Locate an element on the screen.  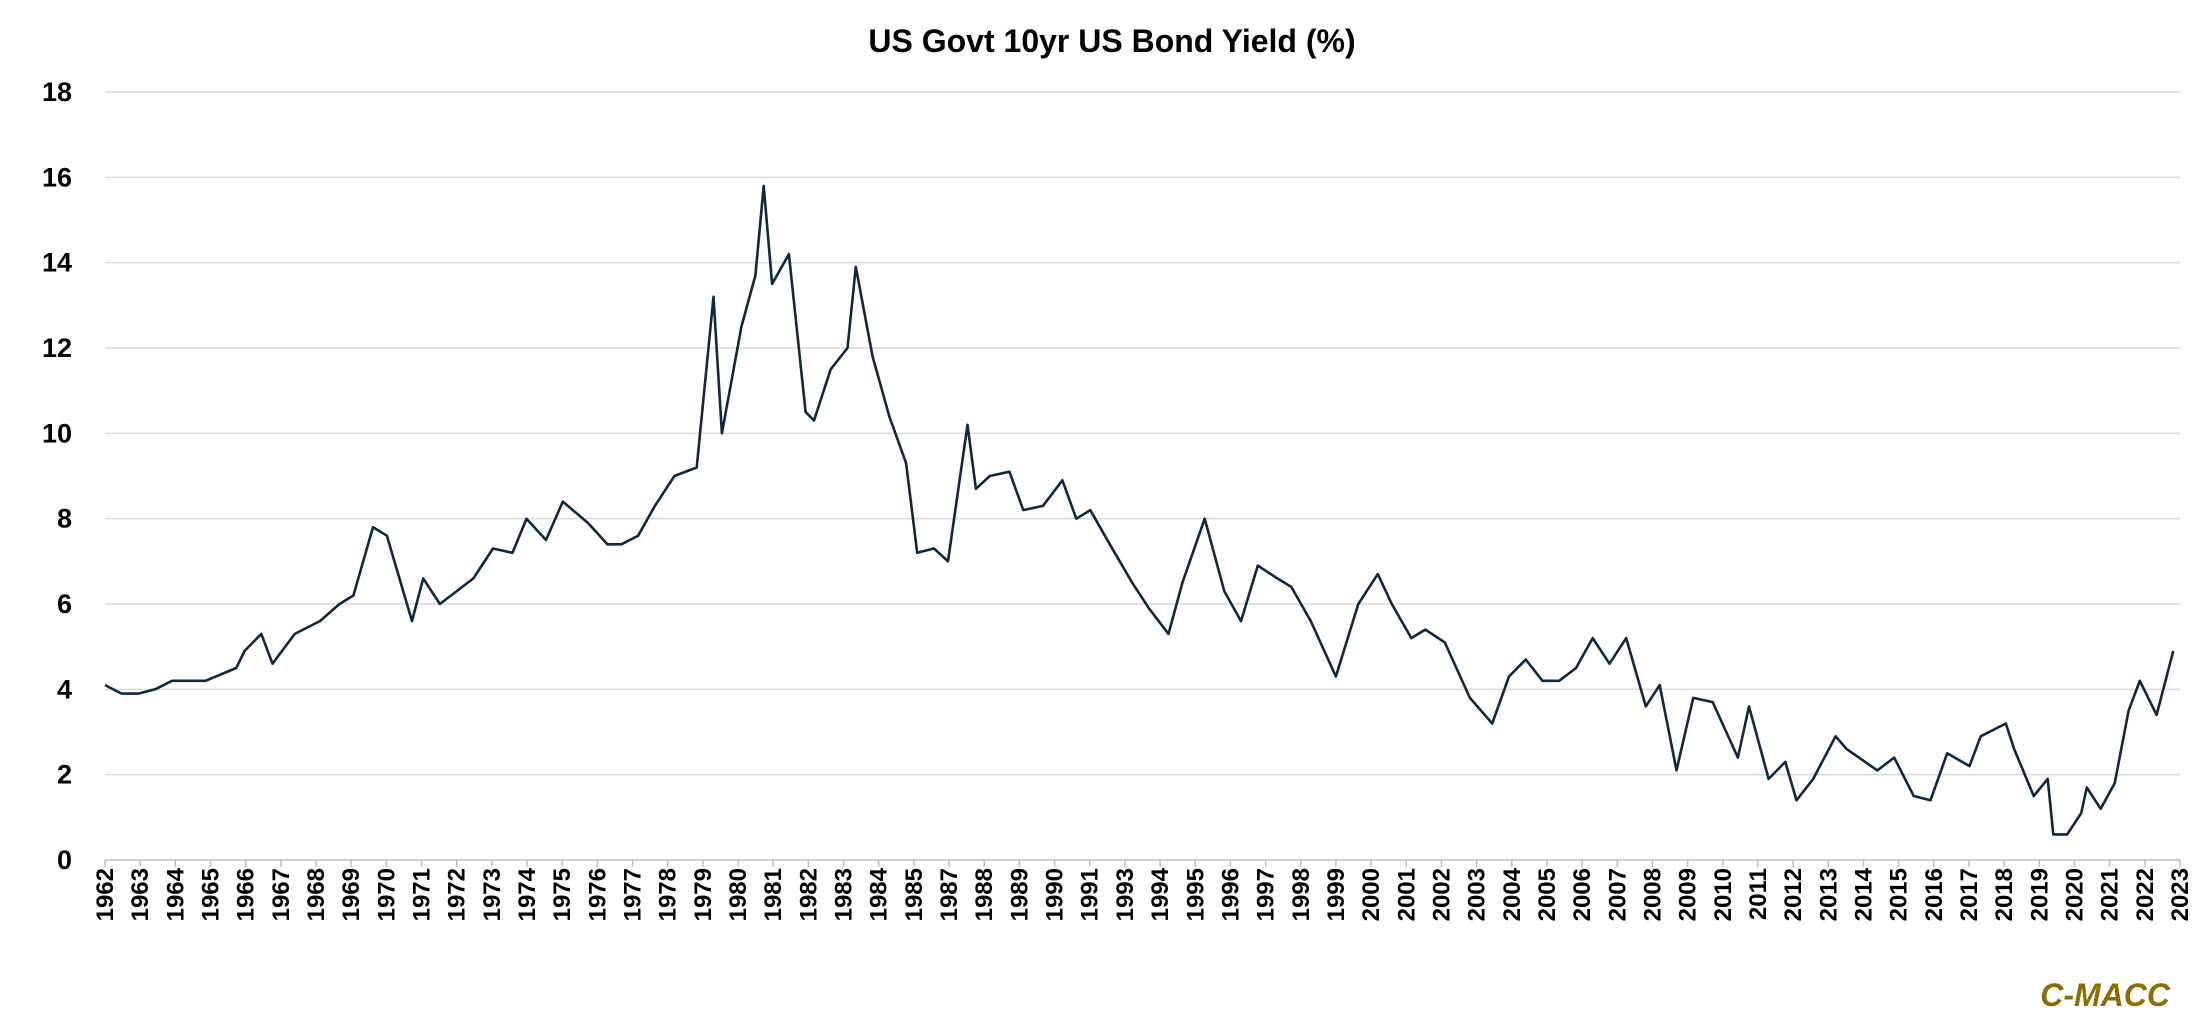
x-tick-label: 2000 is located at coordinates (1371, 894).